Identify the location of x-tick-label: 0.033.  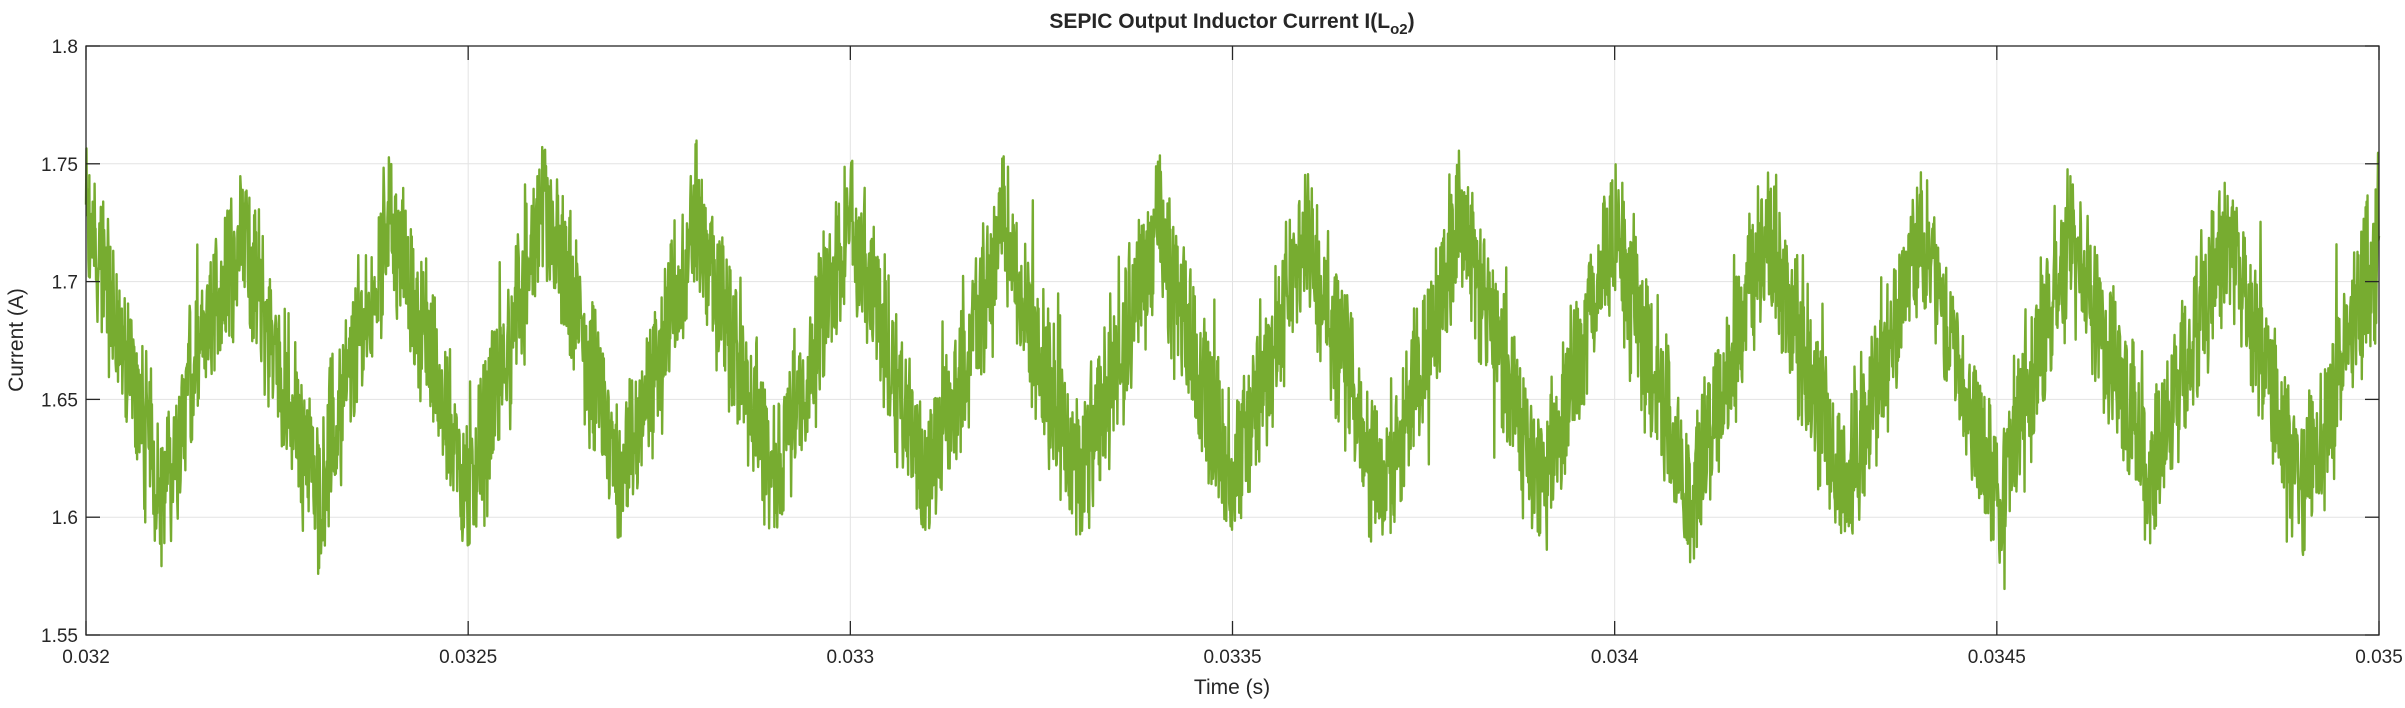
(851, 657).